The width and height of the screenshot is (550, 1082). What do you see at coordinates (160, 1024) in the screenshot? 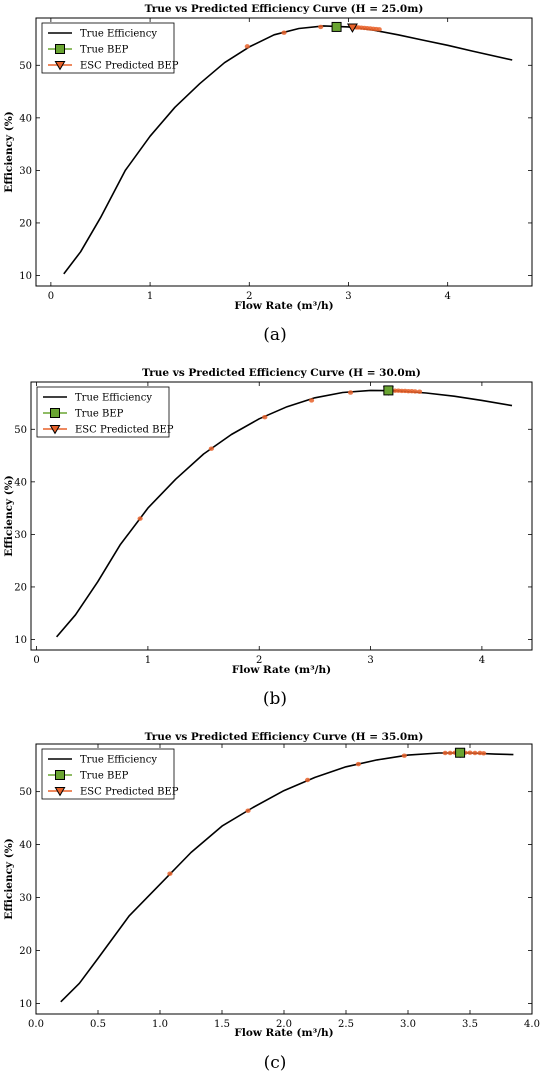
I see `x-tick-label: 1.0` at bounding box center [160, 1024].